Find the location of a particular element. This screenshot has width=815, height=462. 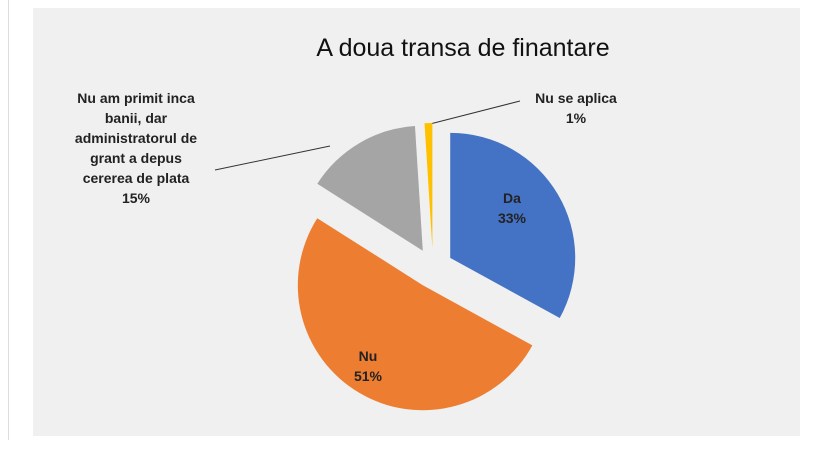

chart-title: A doua transa de finantare is located at coordinates (463, 48).